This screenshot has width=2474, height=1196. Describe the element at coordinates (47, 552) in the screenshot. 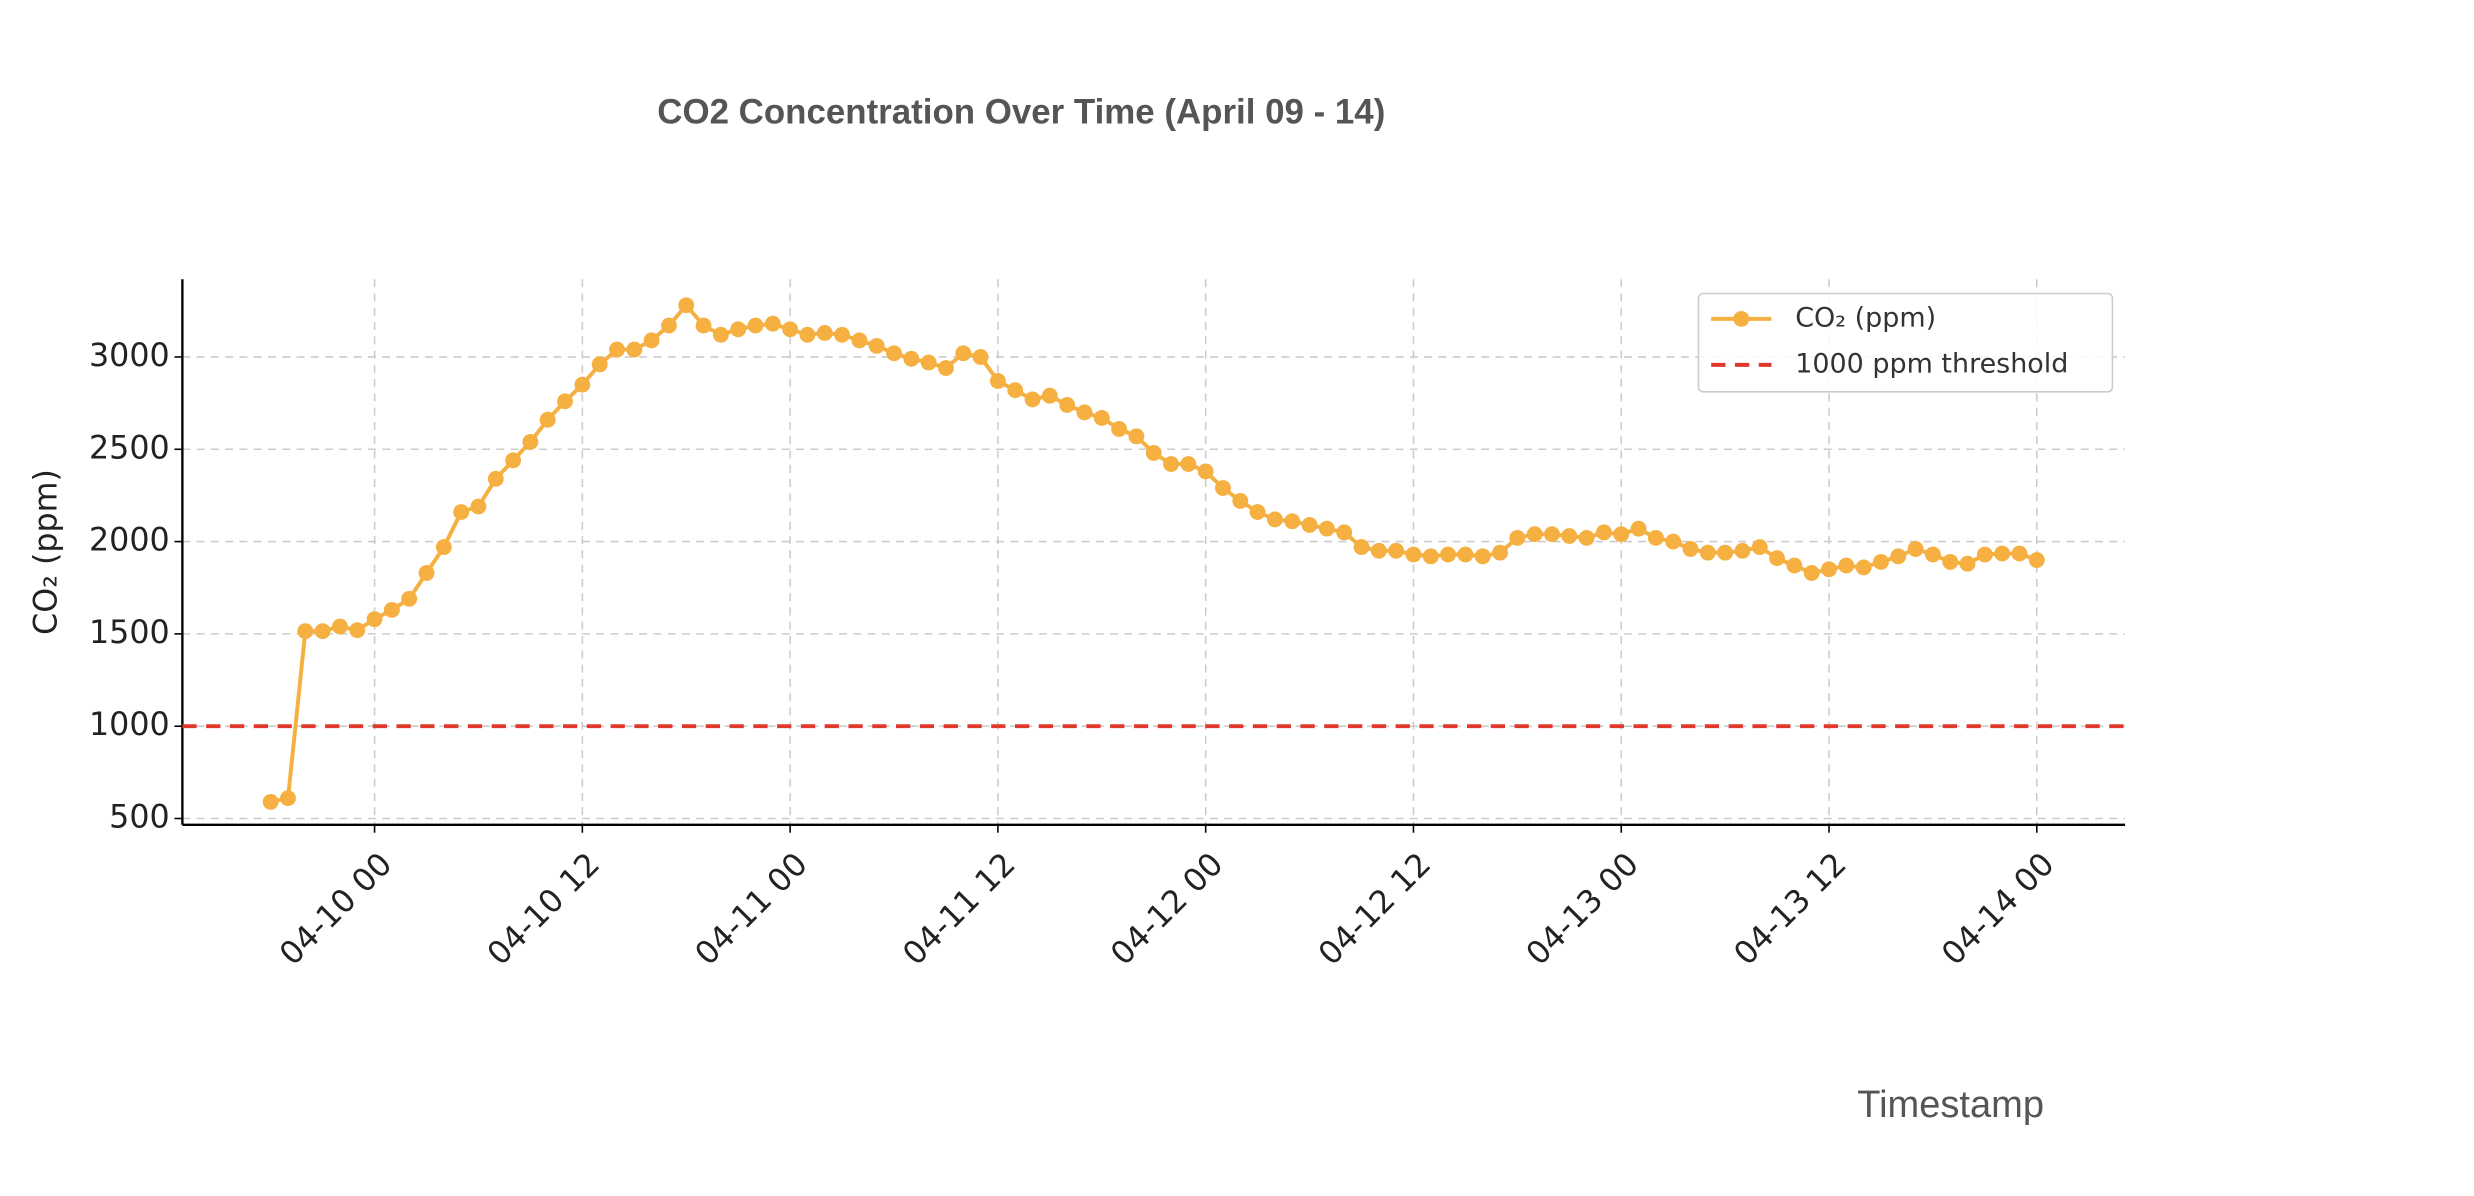

I see `y-axis-label: CO₂ (ppm)` at that location.